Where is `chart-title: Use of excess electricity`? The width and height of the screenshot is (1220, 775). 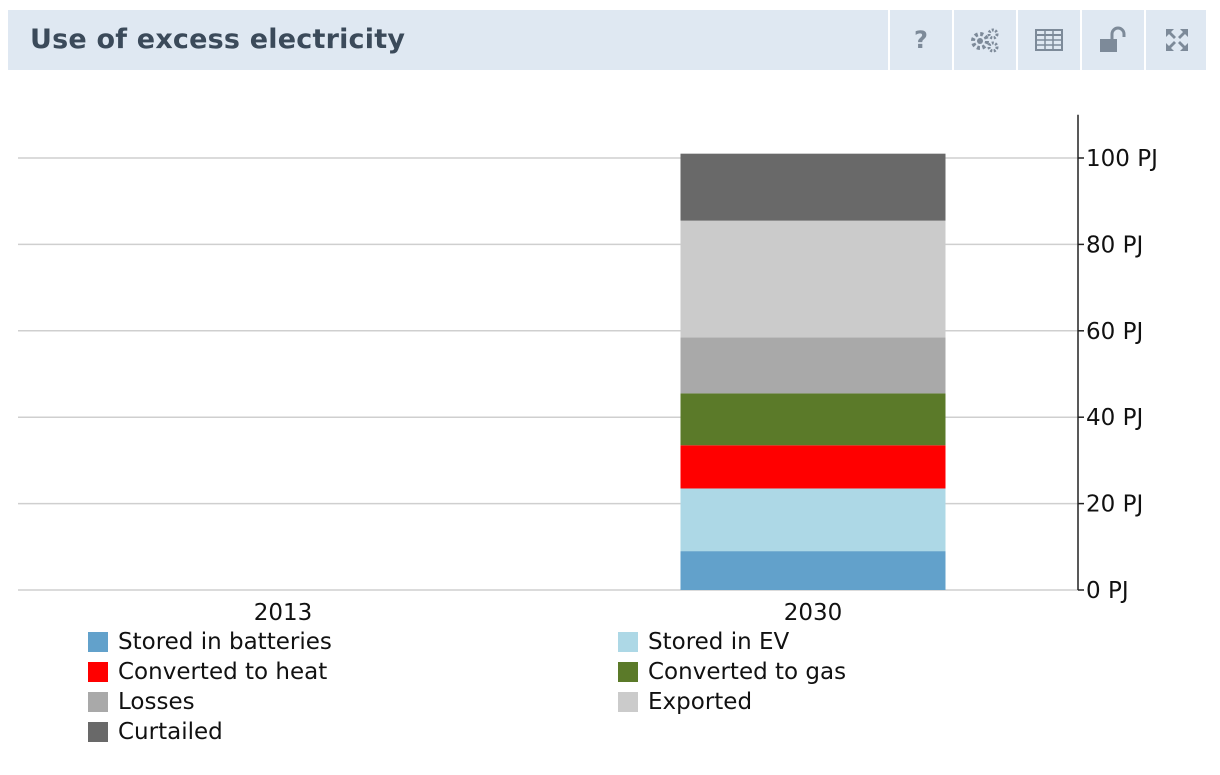 chart-title: Use of excess electricity is located at coordinates (218, 39).